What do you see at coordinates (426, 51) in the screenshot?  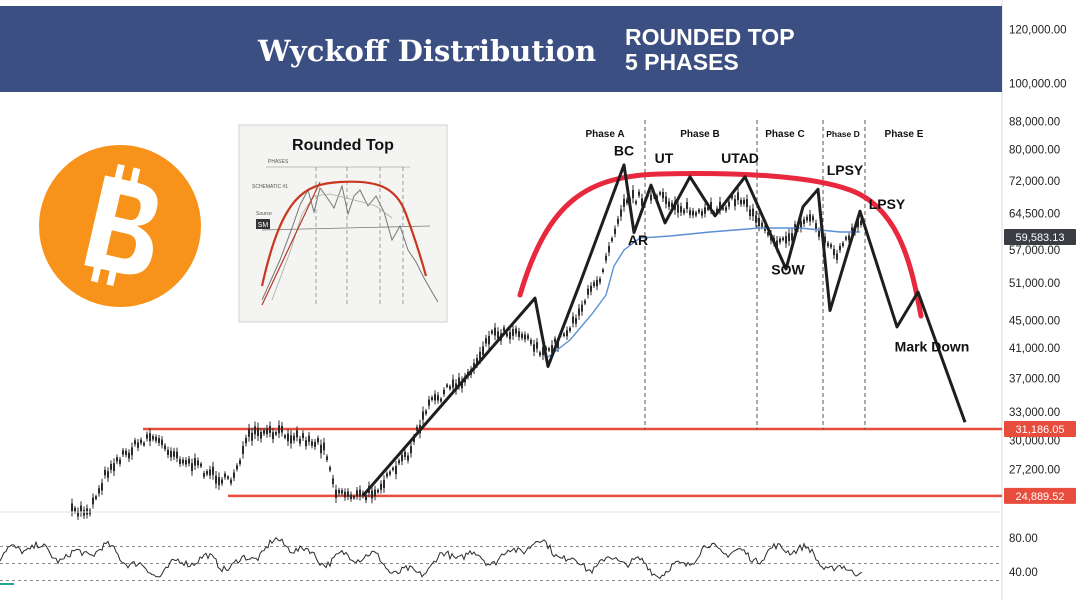 I see `page-title: Wyckoff Distribution` at bounding box center [426, 51].